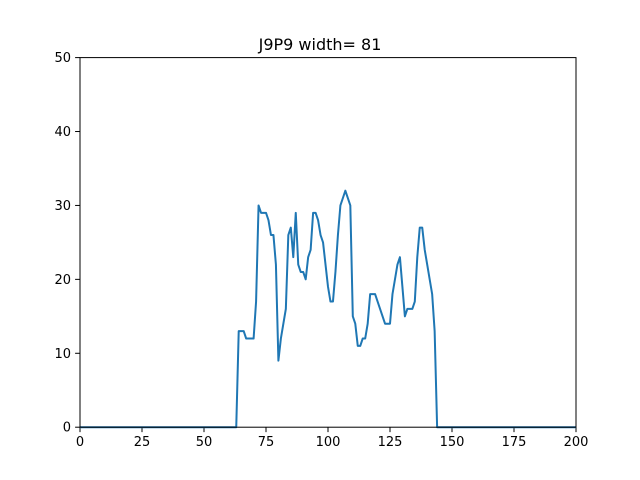 The width and height of the screenshot is (640, 480). What do you see at coordinates (576, 442) in the screenshot?
I see `x-tick-label: 200` at bounding box center [576, 442].